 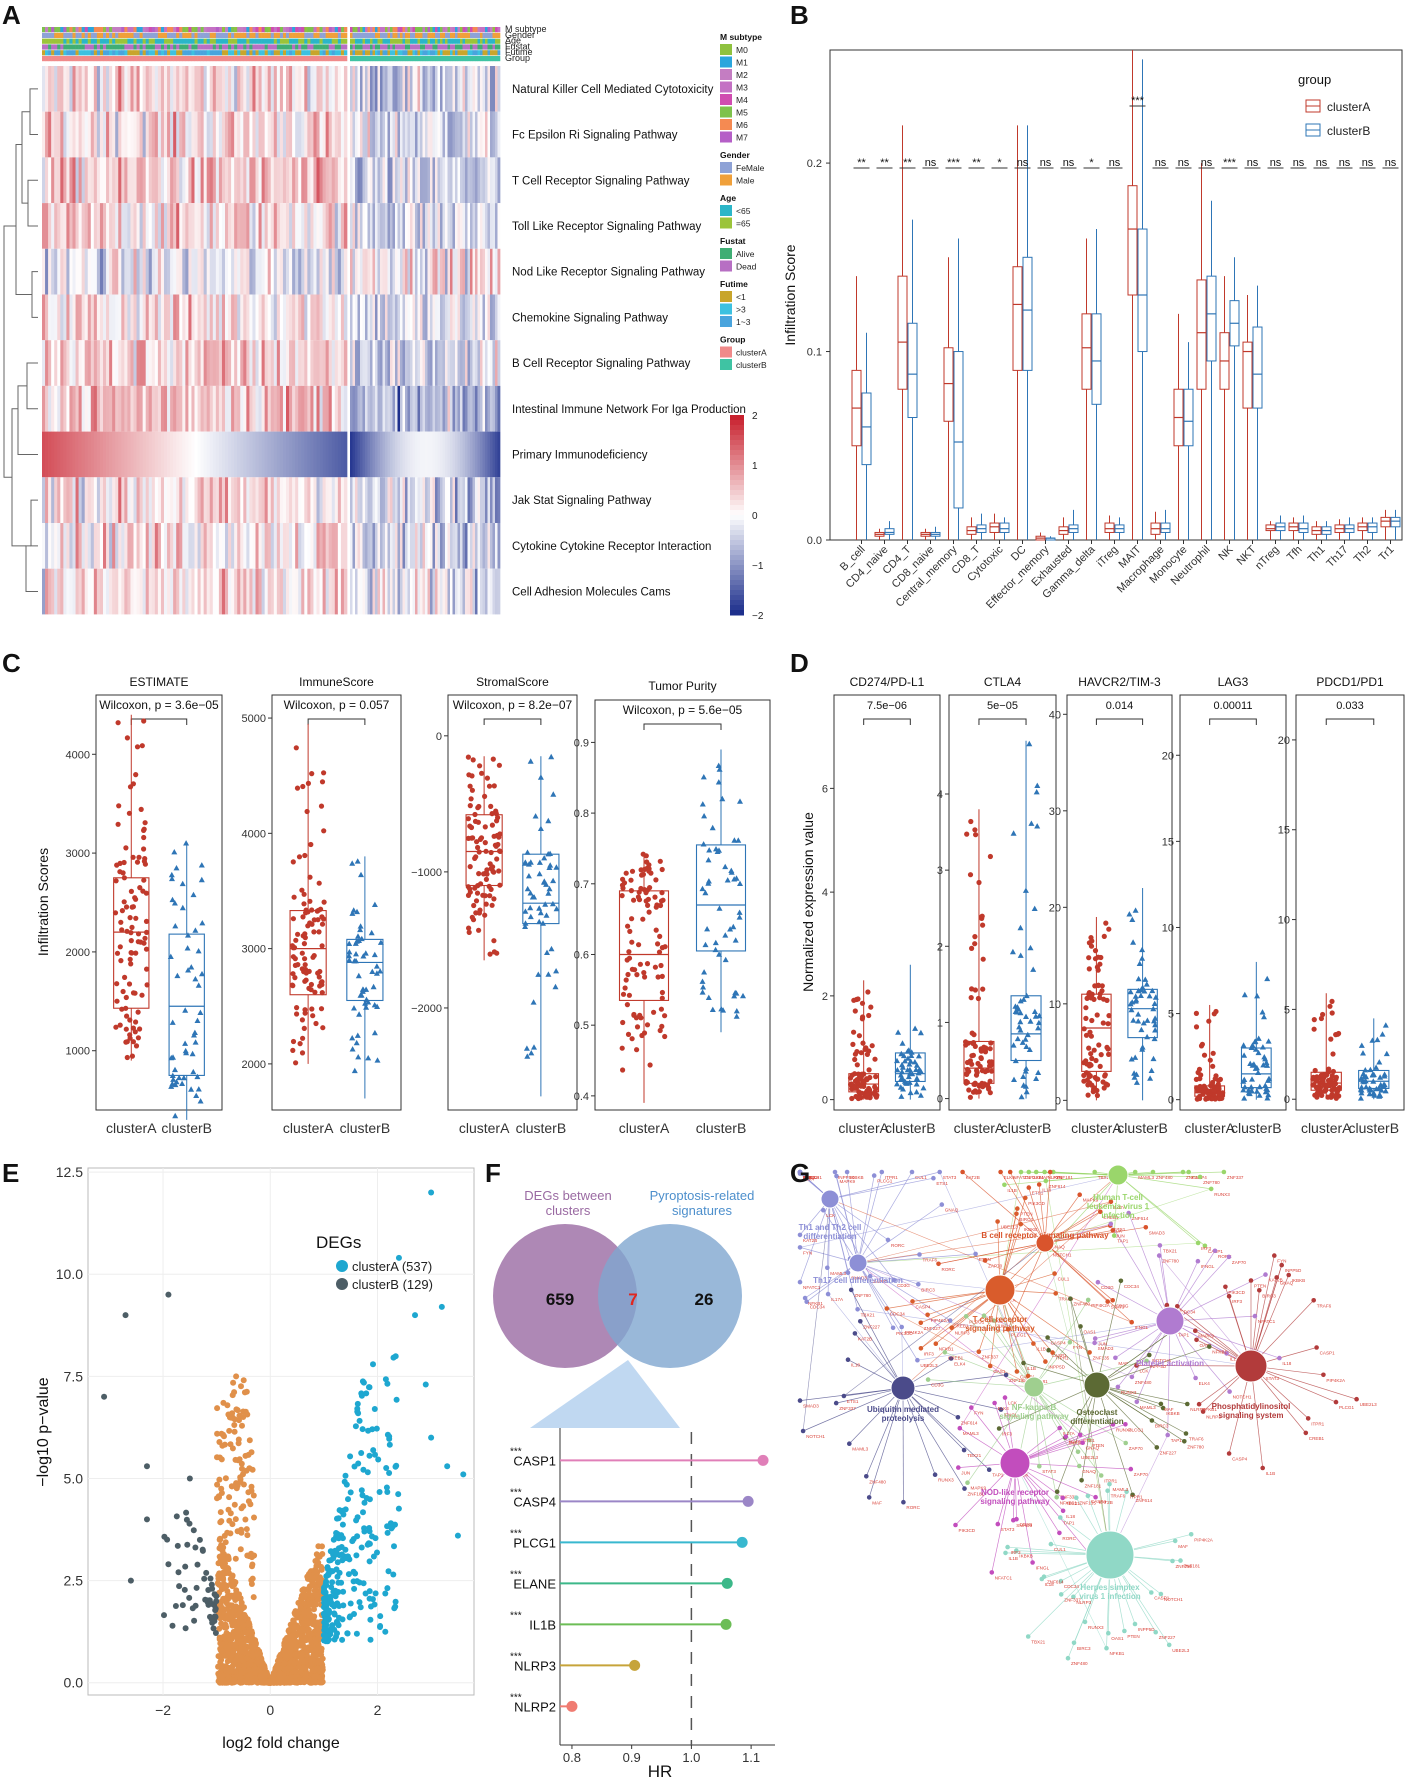 I want to click on y-tick-label: −2000, so click(x=426, y=1009).